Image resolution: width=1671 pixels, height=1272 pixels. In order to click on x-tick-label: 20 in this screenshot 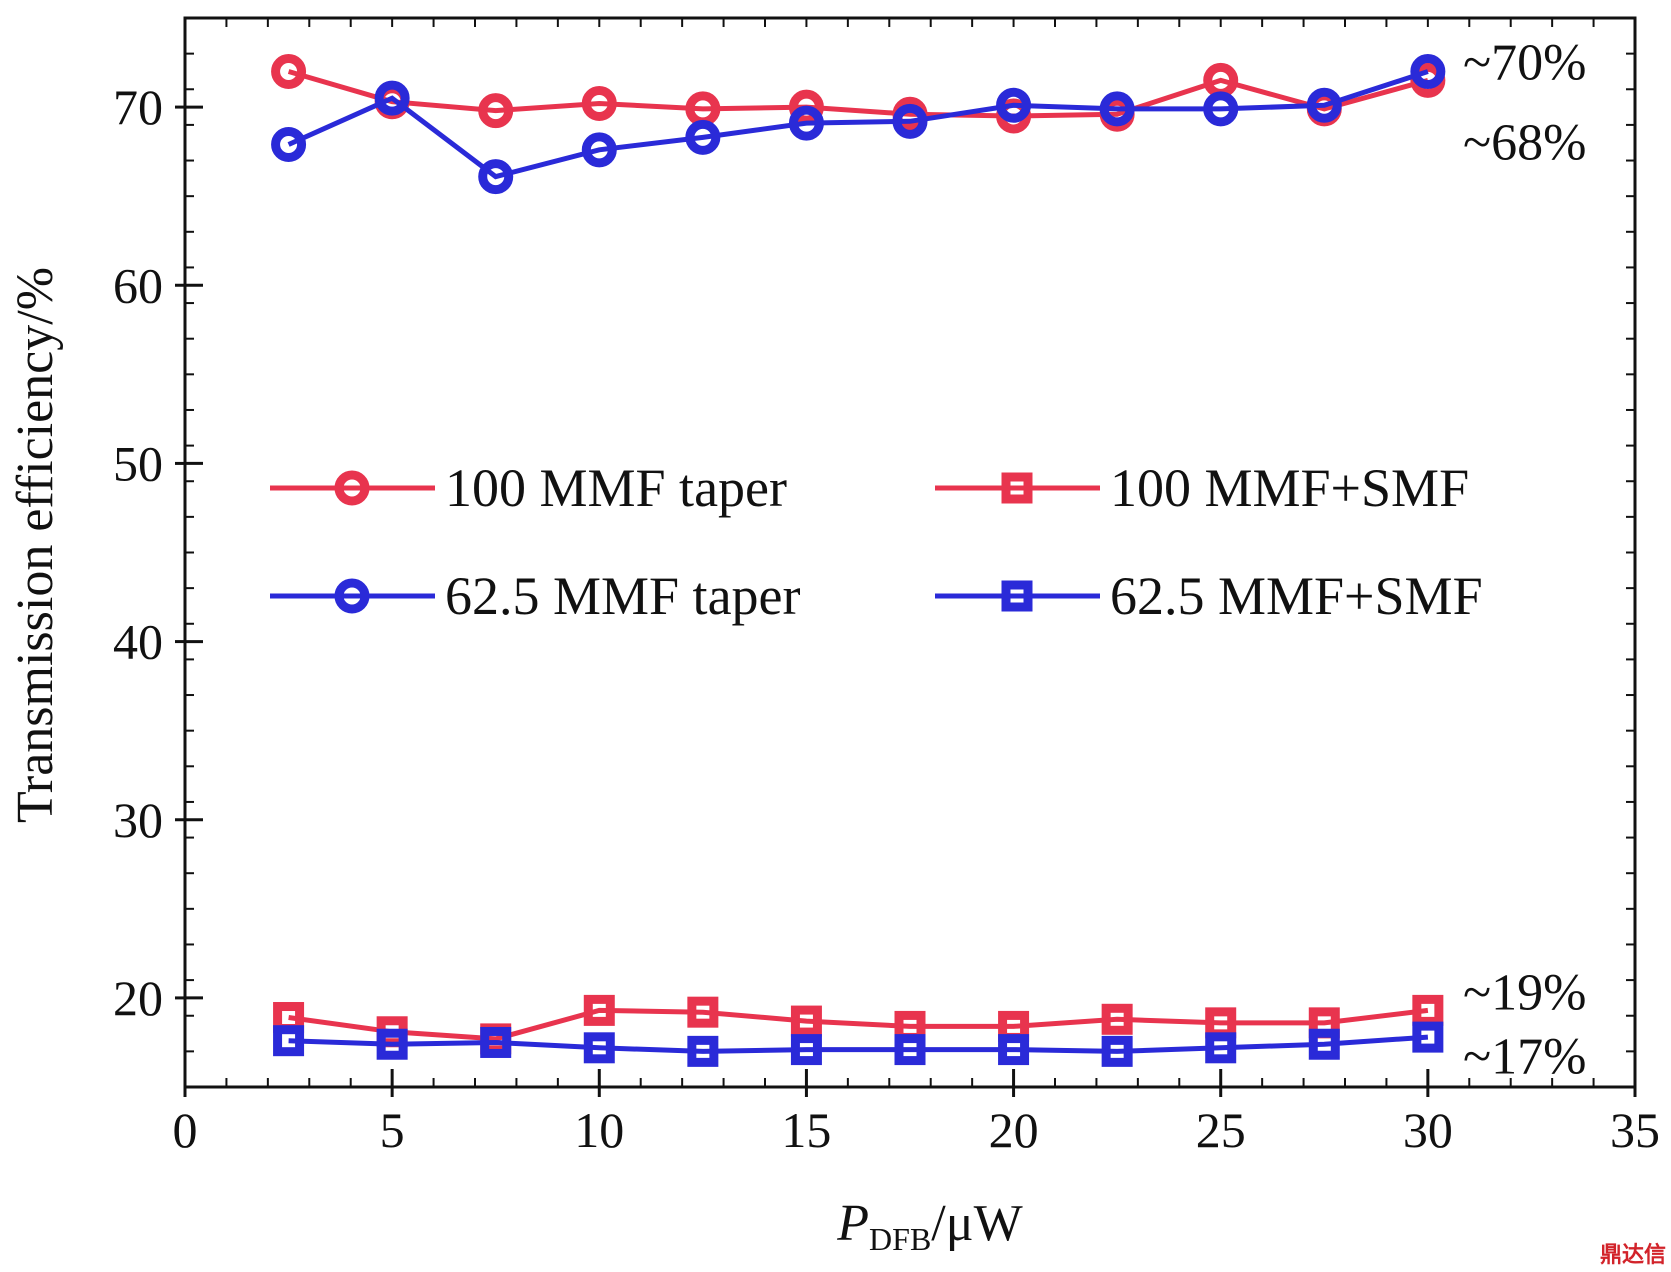, I will do `click(1014, 1130)`.